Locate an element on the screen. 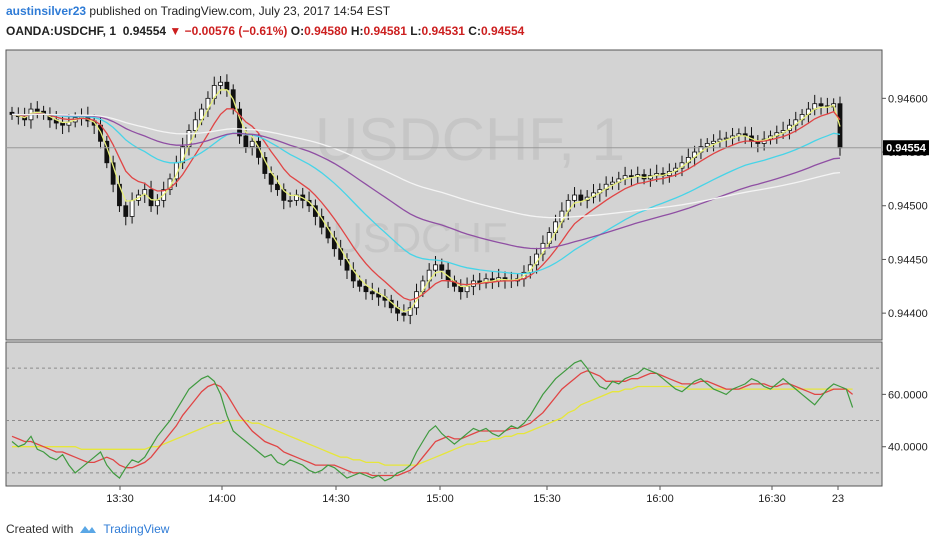 The width and height of the screenshot is (932, 550). high-value: 0.94581 is located at coordinates (385, 31).